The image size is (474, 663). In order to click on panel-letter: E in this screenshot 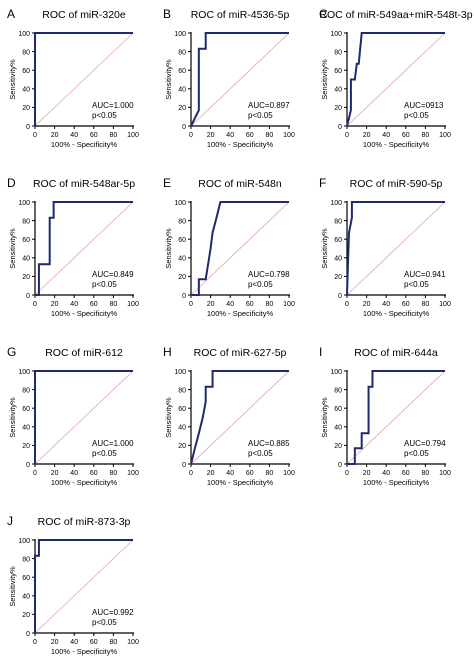, I will do `click(167, 183)`.